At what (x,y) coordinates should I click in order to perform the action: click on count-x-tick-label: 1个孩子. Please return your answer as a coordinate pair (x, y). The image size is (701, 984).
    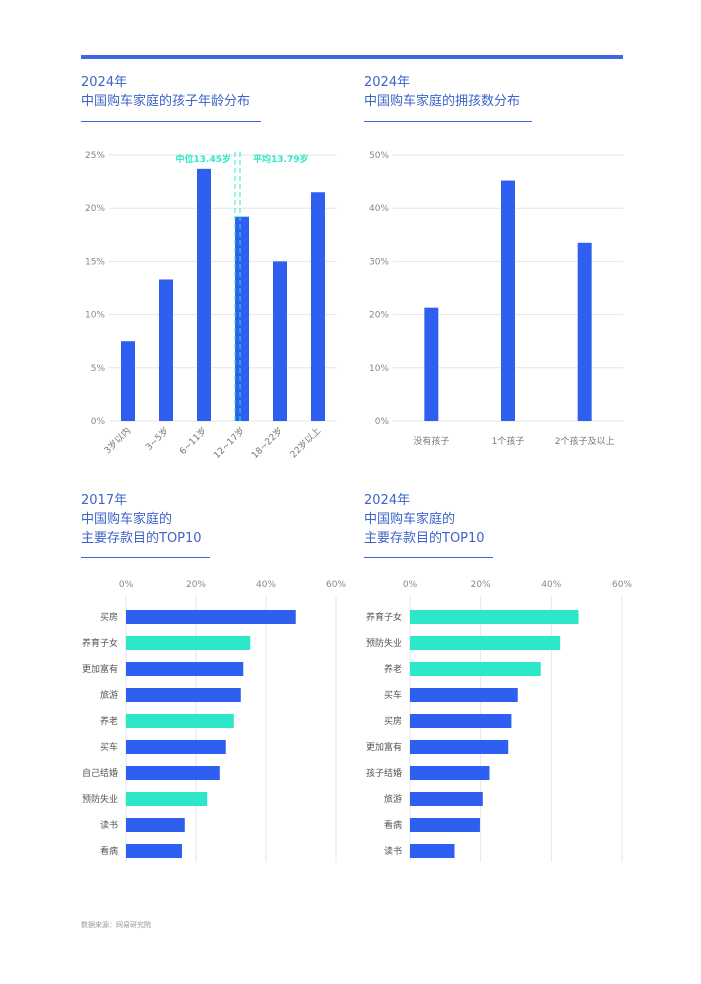
    Looking at the image, I should click on (508, 441).